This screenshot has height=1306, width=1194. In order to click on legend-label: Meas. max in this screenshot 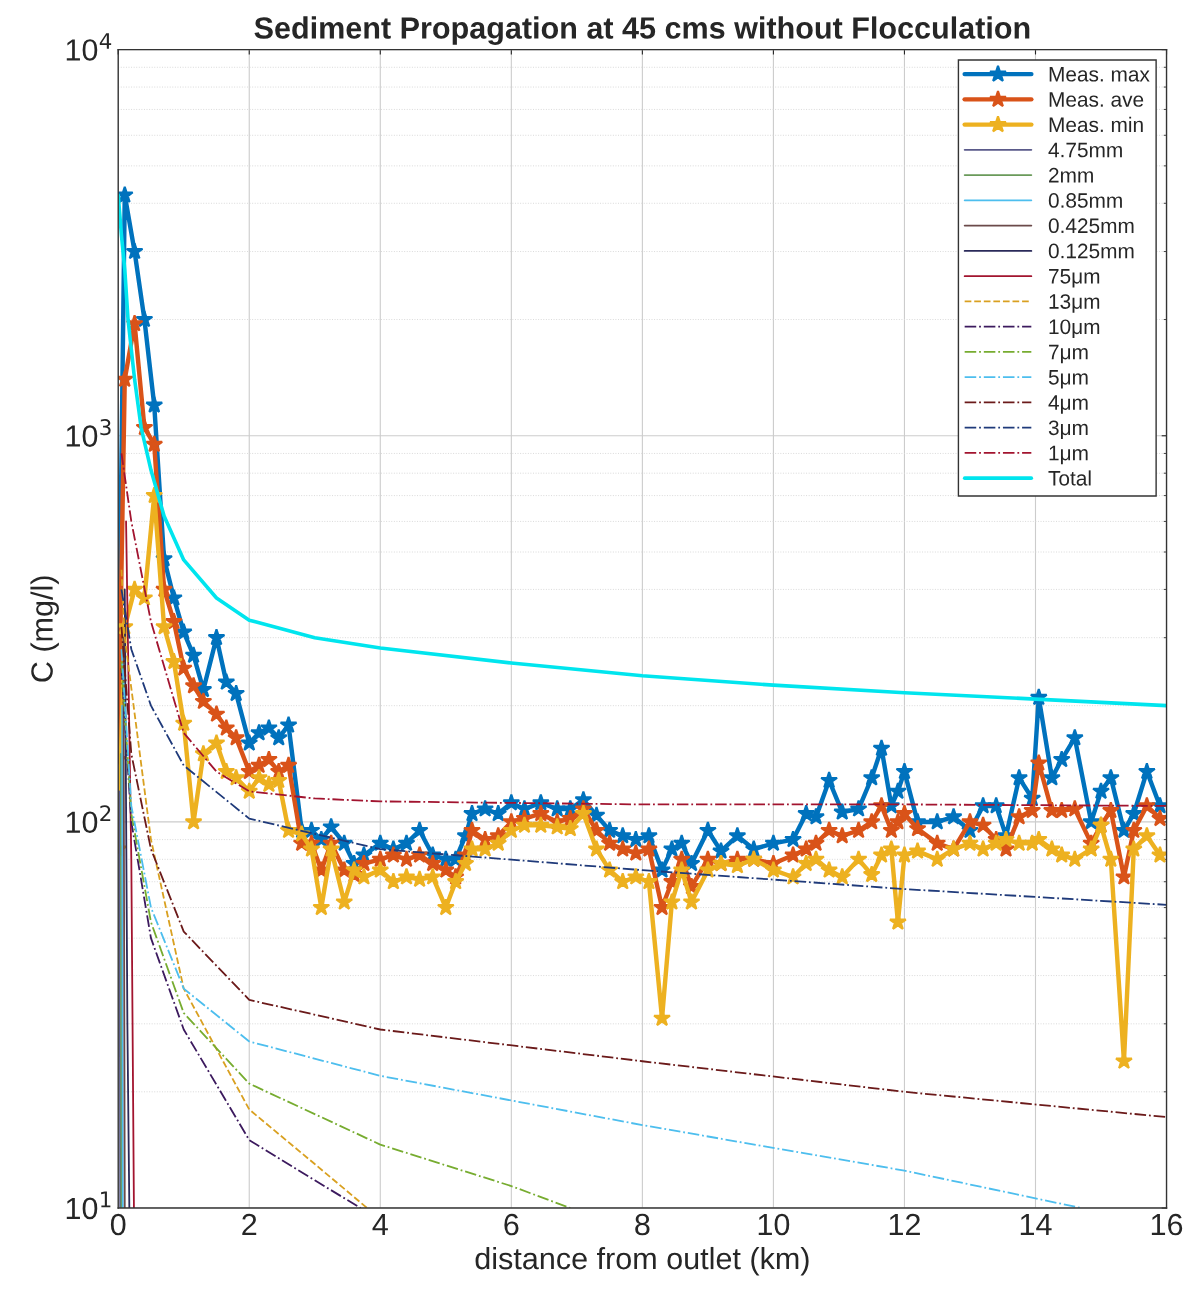, I will do `click(1099, 74)`.